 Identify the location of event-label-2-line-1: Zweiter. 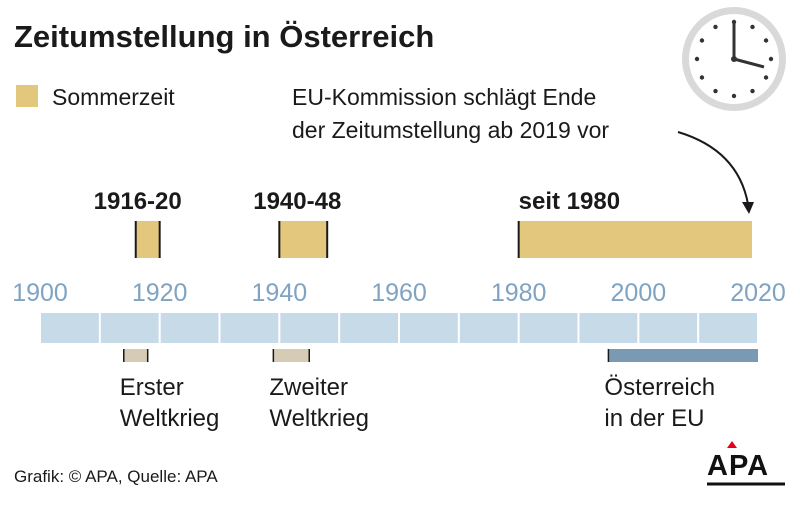
(308, 387).